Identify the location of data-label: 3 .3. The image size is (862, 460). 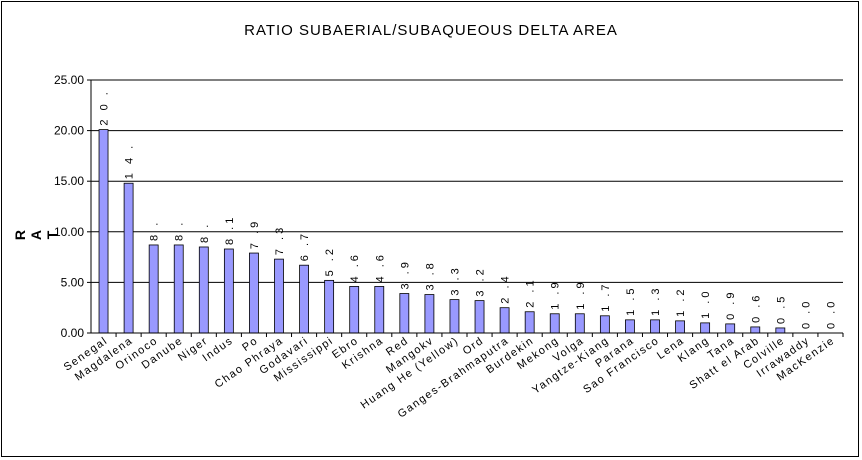
(455, 280).